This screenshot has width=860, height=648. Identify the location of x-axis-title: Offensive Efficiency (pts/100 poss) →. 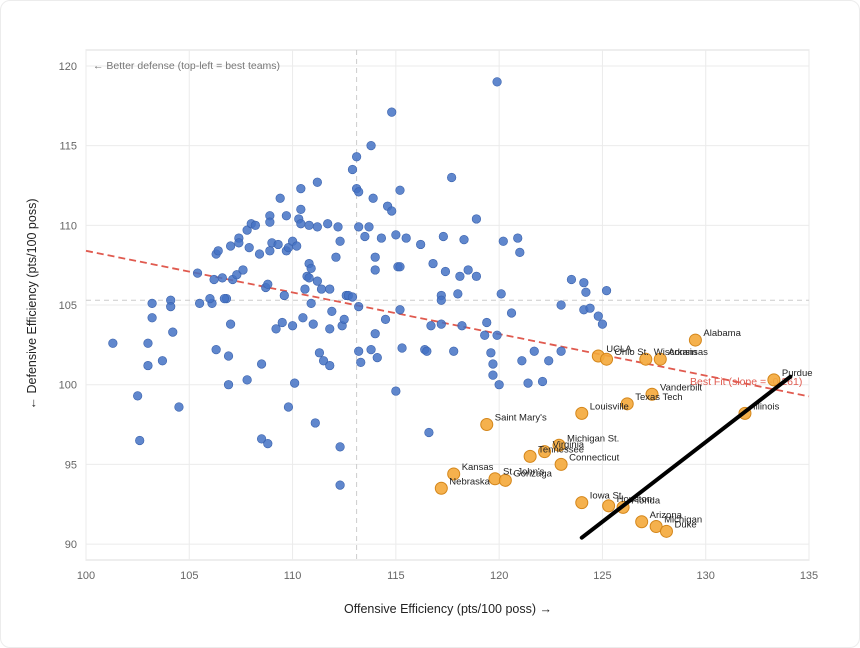
(448, 609).